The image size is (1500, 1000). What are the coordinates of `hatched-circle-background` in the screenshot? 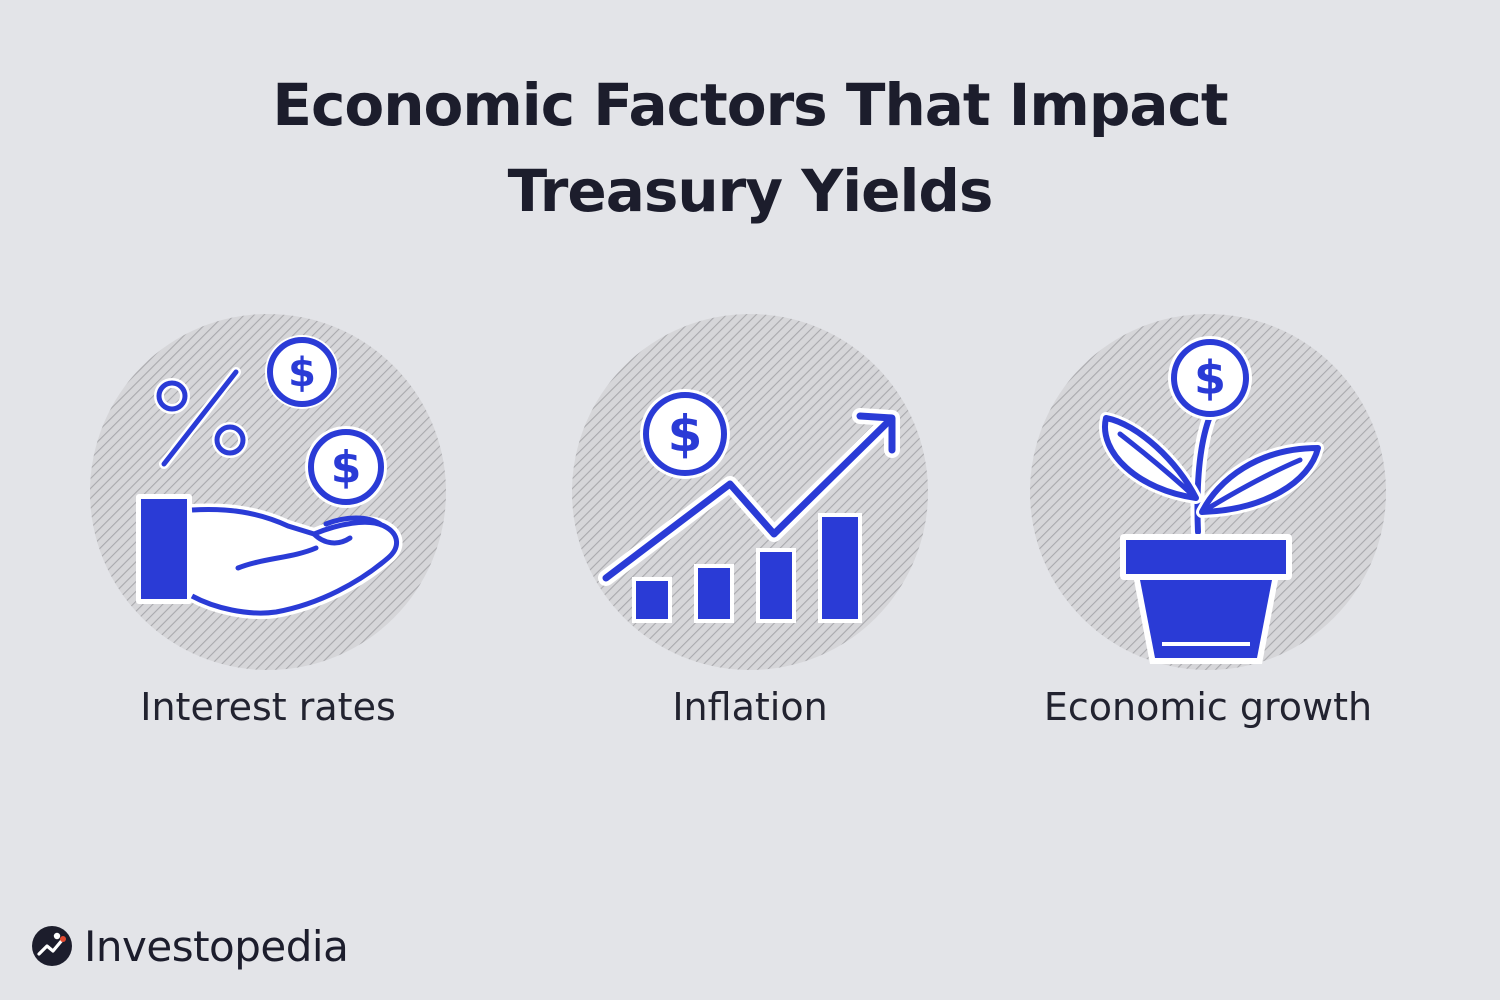 It's located at (750, 492).